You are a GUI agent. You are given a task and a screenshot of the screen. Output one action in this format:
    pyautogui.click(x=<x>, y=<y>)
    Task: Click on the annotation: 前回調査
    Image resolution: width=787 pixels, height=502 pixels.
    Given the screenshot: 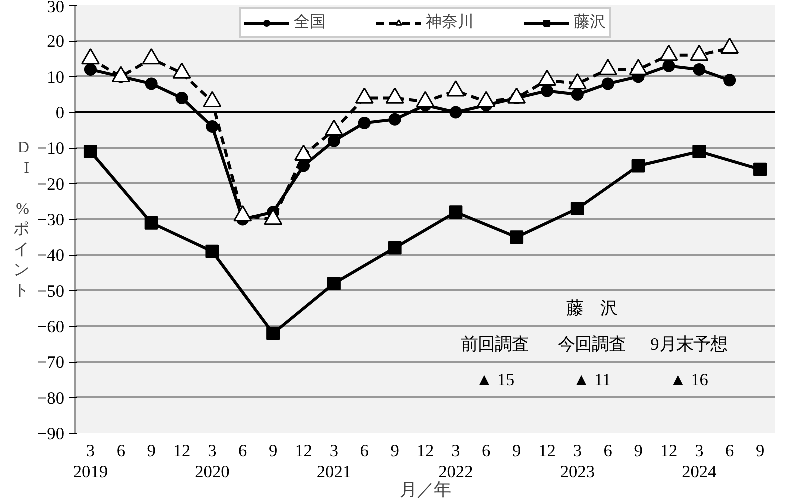 What is the action you would take?
    pyautogui.click(x=495, y=344)
    